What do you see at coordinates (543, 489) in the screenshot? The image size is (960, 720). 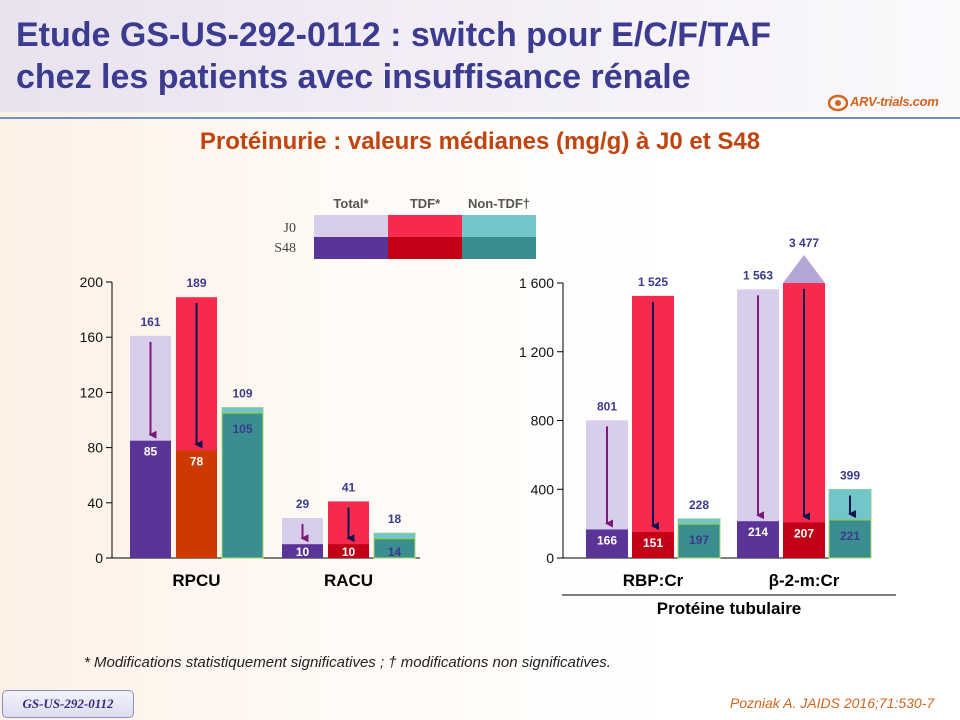 I see `y-tick-label: 400` at bounding box center [543, 489].